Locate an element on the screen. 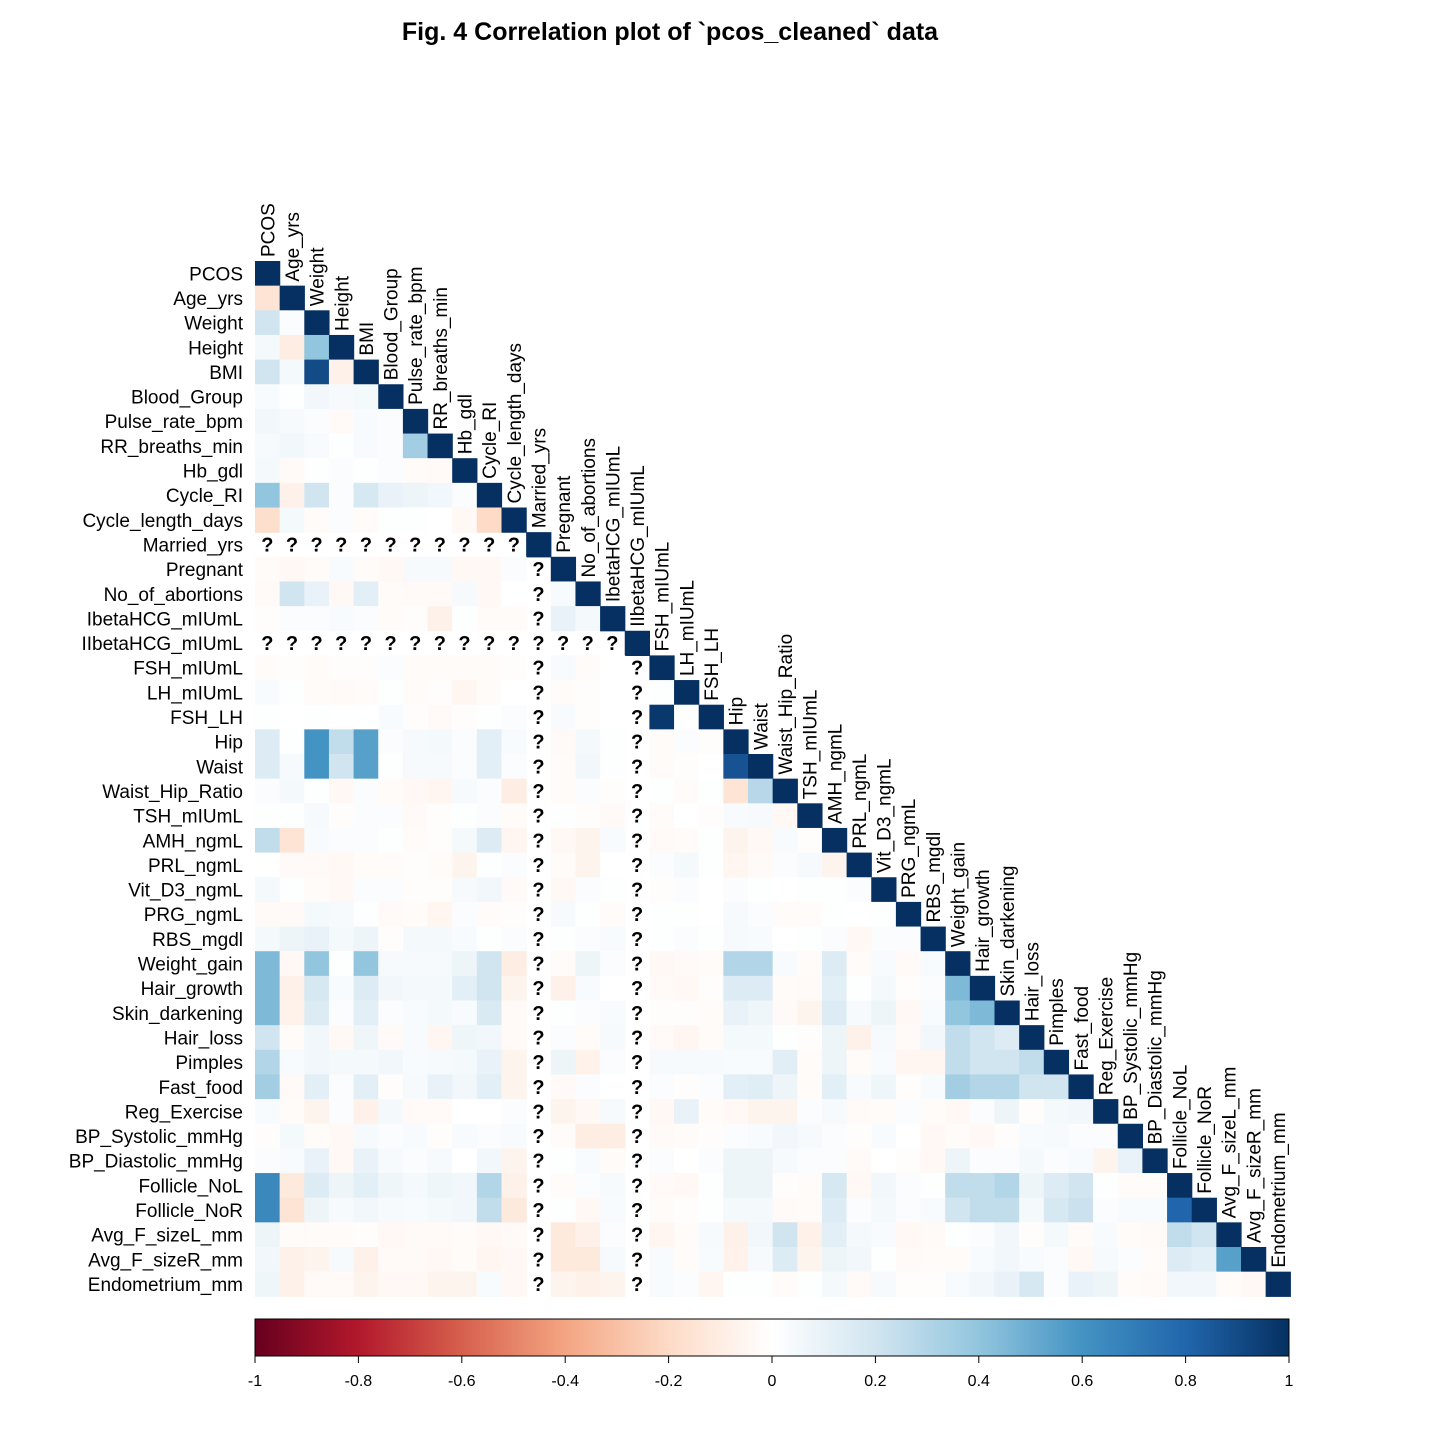 Image resolution: width=1434 pixels, height=1440 pixels. row-label: Endometrium_mm is located at coordinates (165, 1285).